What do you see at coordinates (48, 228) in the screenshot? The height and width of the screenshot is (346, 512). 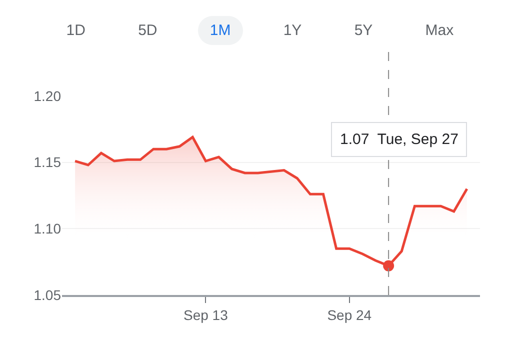 I see `y-tick-label: 1.10` at bounding box center [48, 228].